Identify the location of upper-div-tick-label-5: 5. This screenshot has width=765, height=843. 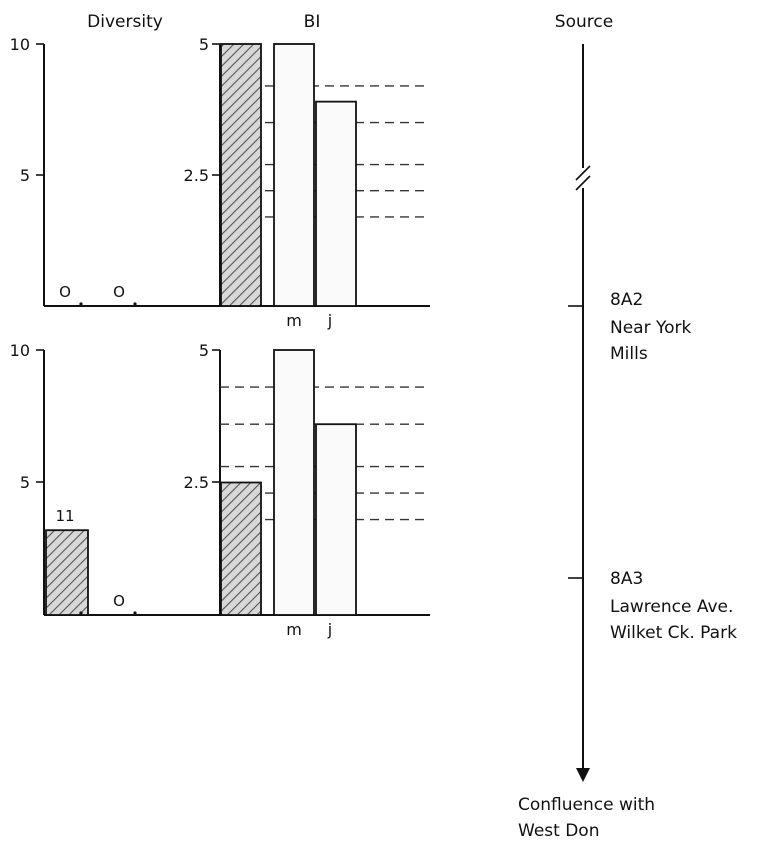
(25, 175).